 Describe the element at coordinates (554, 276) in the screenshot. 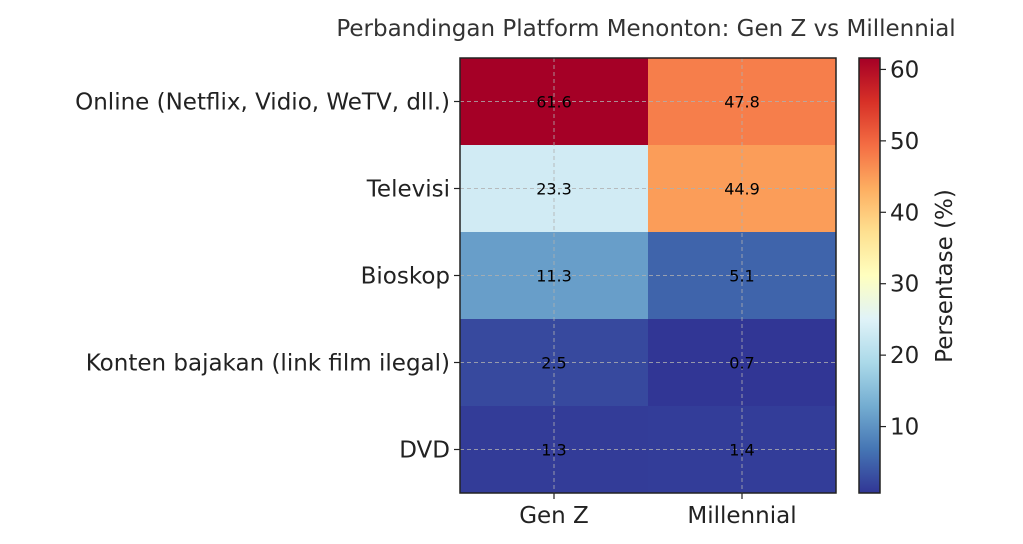

I see `cell-value-label: 11.3` at that location.